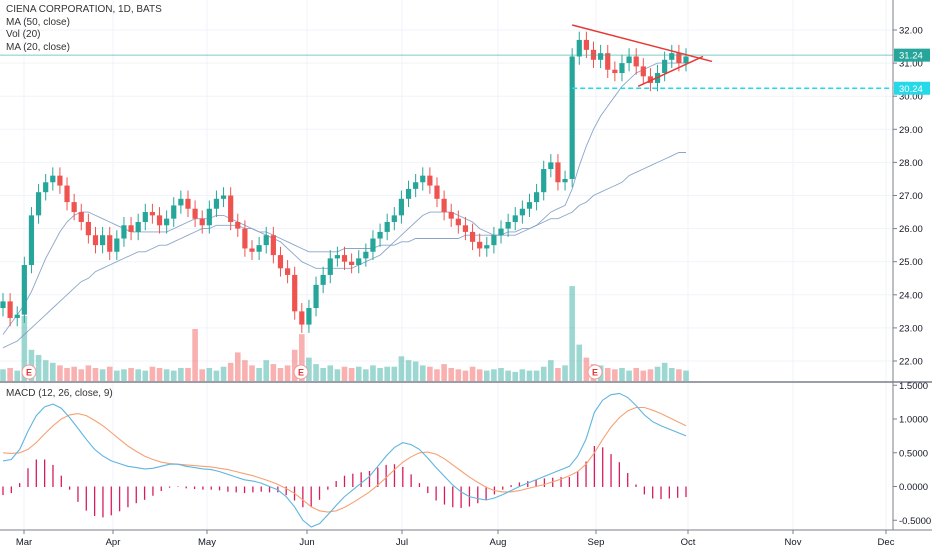 This screenshot has height=550, width=932. I want to click on price-tick-label: 32.00, so click(911, 31).